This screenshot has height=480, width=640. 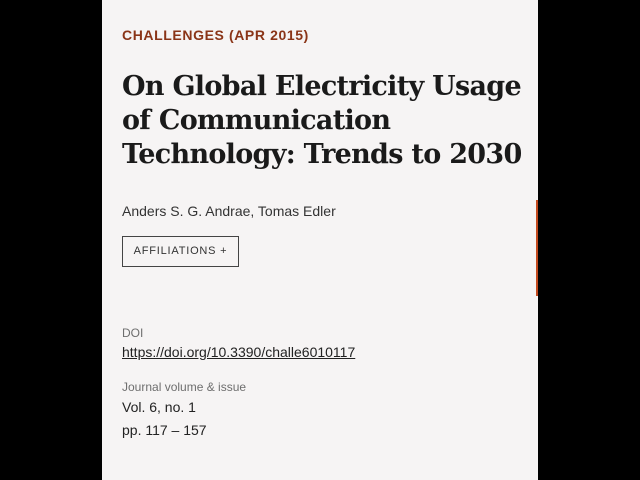 What do you see at coordinates (159, 407) in the screenshot?
I see `volume-issue-value: Vol. 6, no. 1` at bounding box center [159, 407].